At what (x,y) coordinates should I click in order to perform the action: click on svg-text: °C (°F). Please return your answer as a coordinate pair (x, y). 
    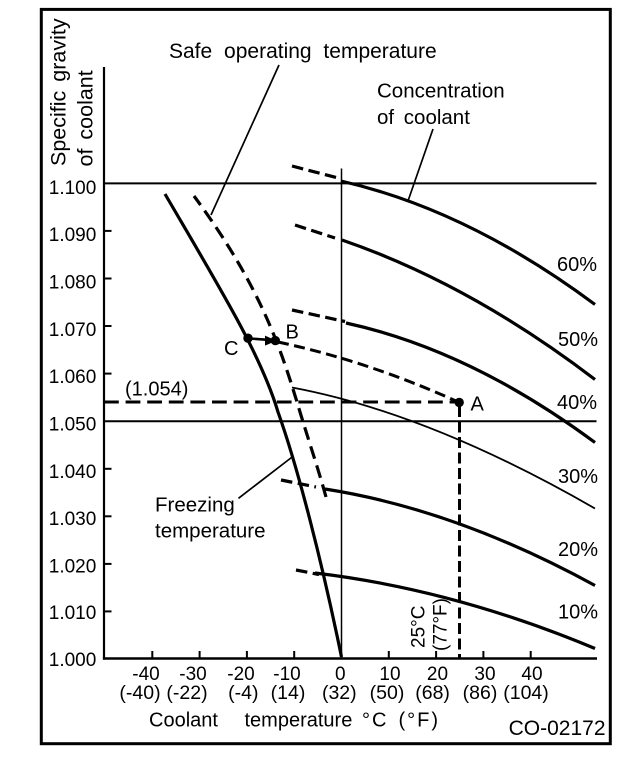
    Looking at the image, I should click on (401, 721).